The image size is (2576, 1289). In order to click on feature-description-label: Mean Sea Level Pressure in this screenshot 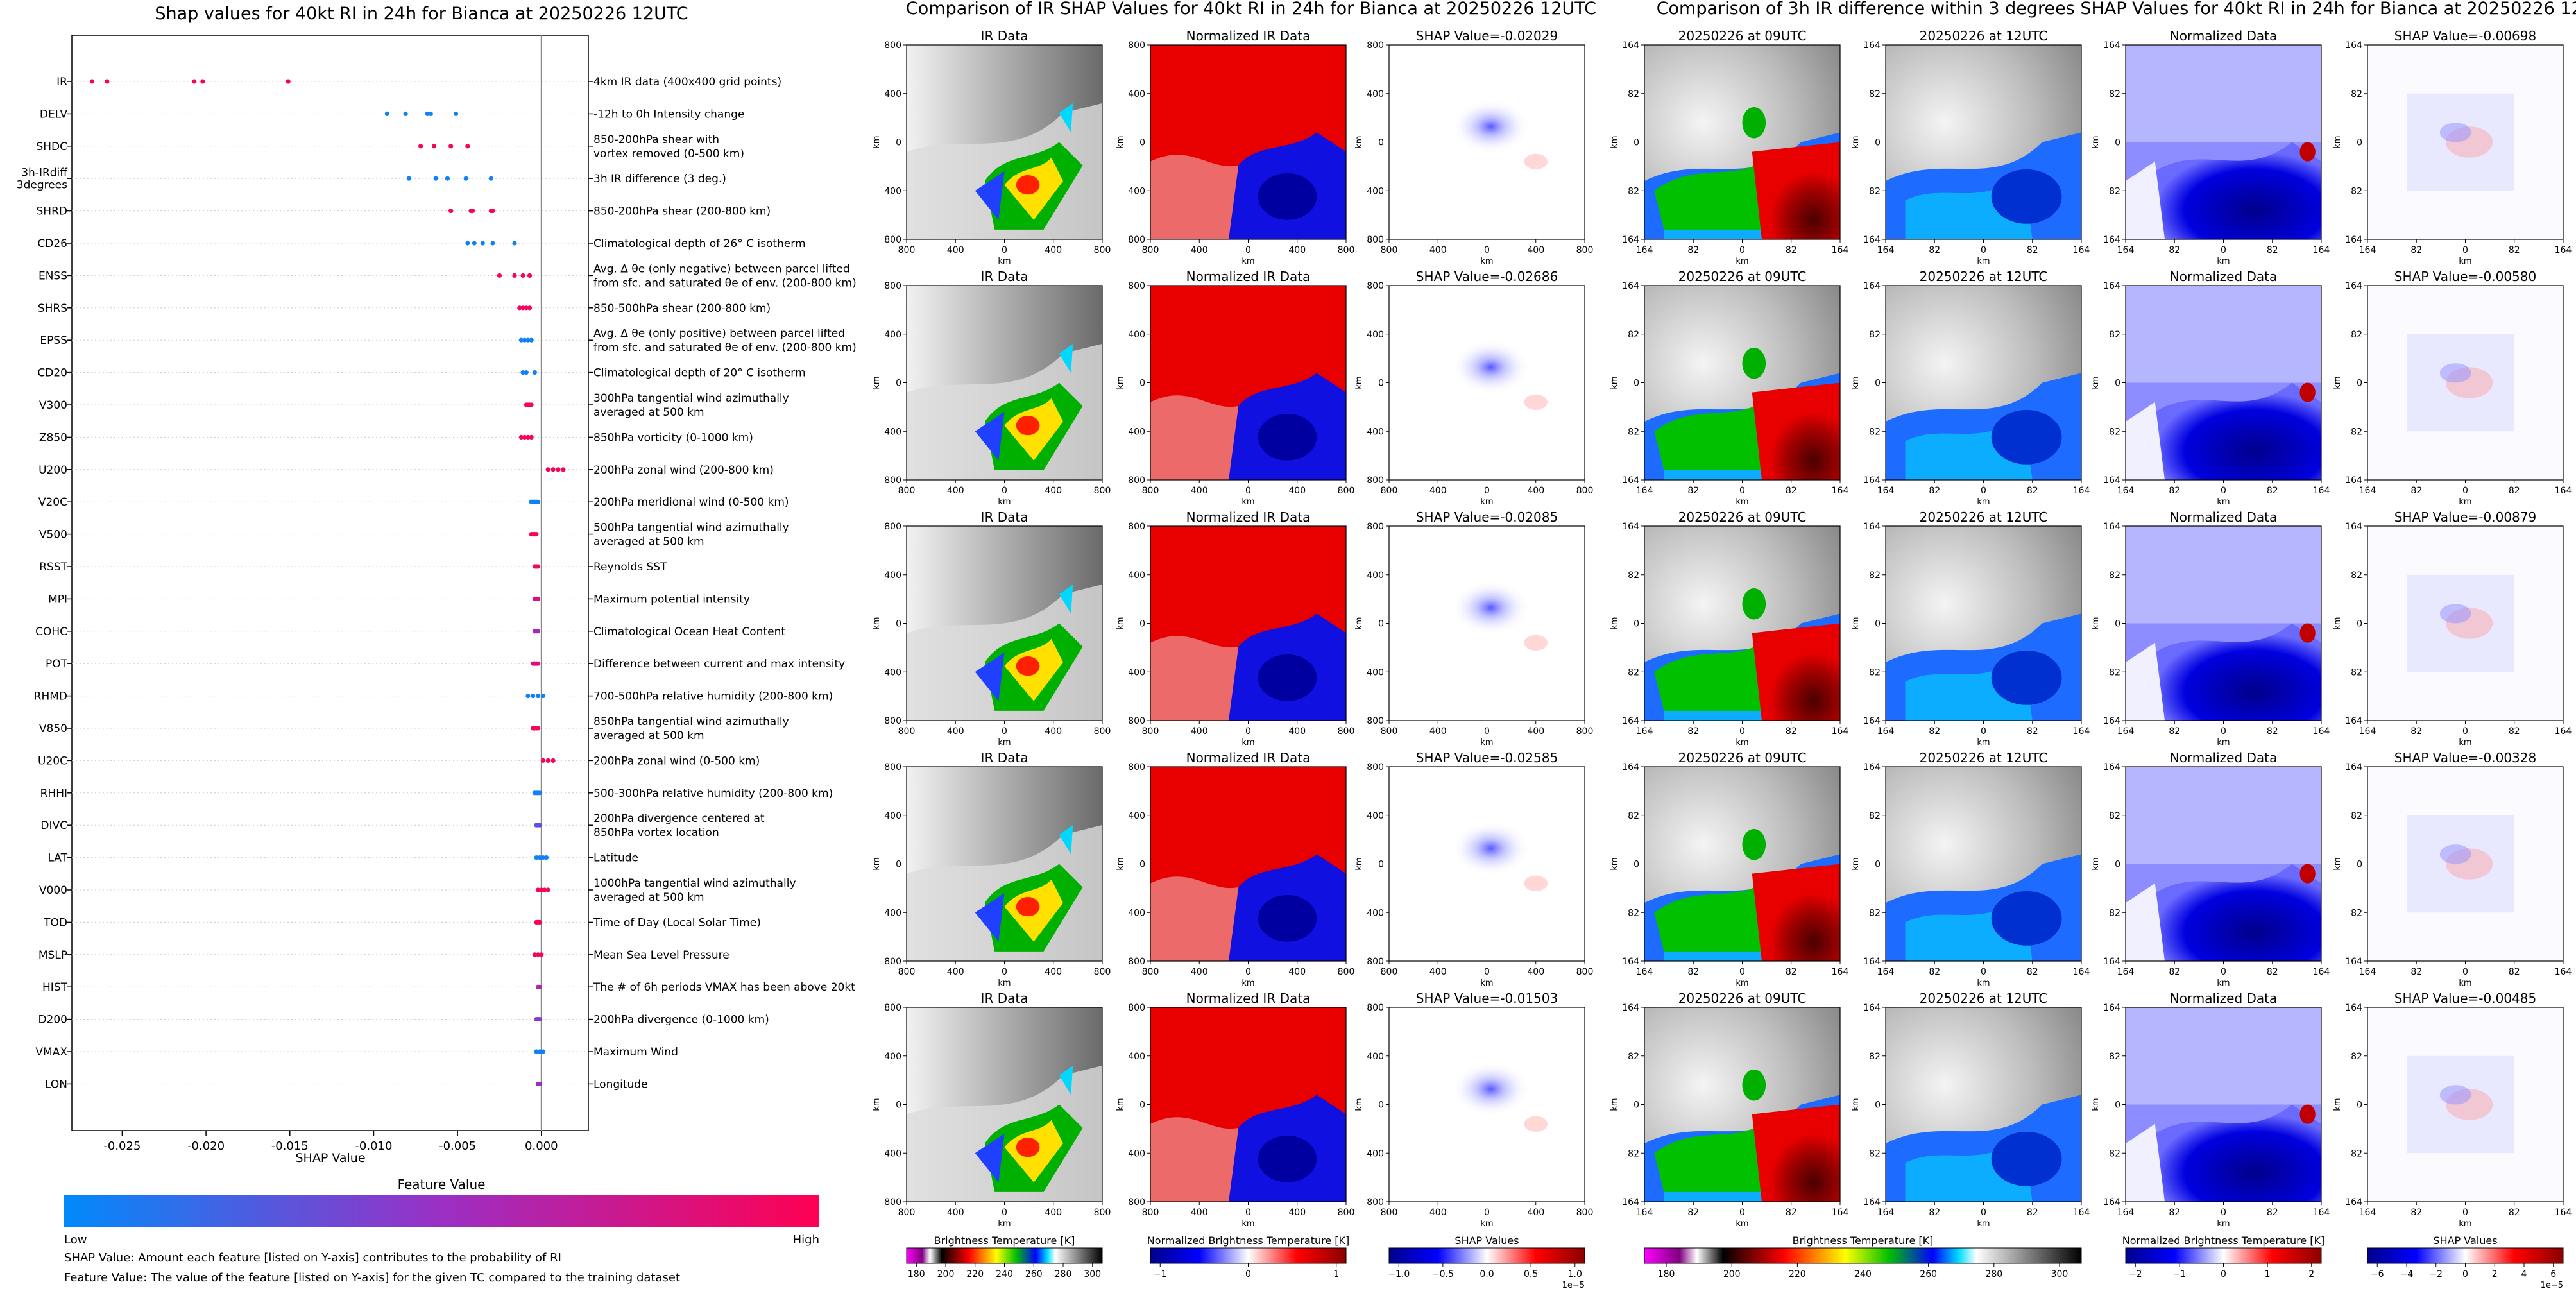, I will do `click(661, 955)`.